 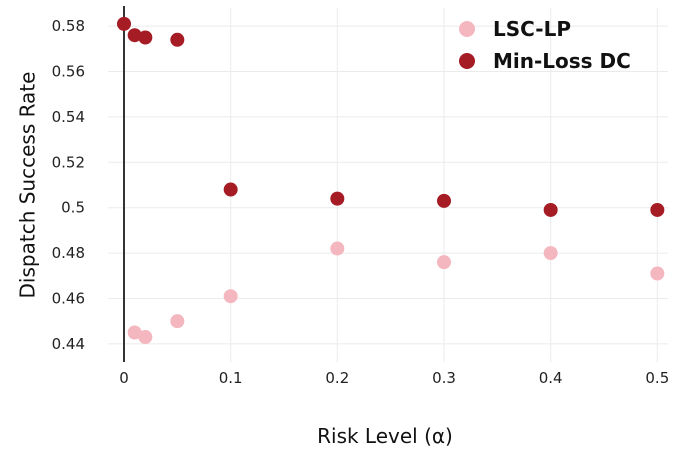 I want to click on y-tick-label: 0.44, so click(x=68, y=344).